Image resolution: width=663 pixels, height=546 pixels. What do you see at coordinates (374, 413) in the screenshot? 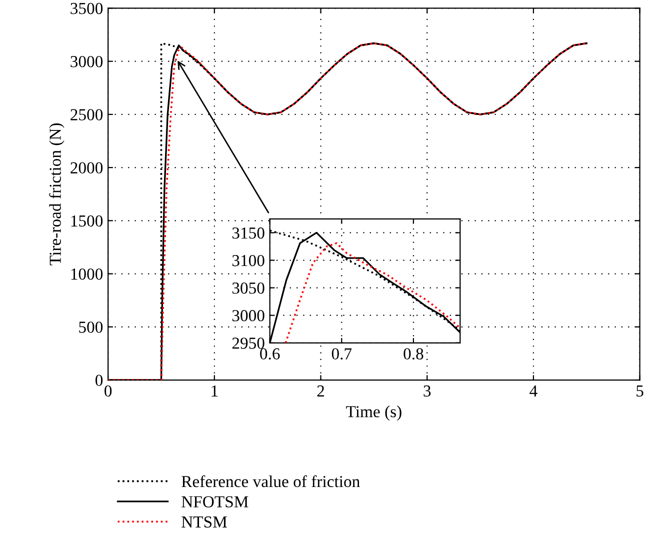
I see `x-axis-title: Time (s)` at bounding box center [374, 413].